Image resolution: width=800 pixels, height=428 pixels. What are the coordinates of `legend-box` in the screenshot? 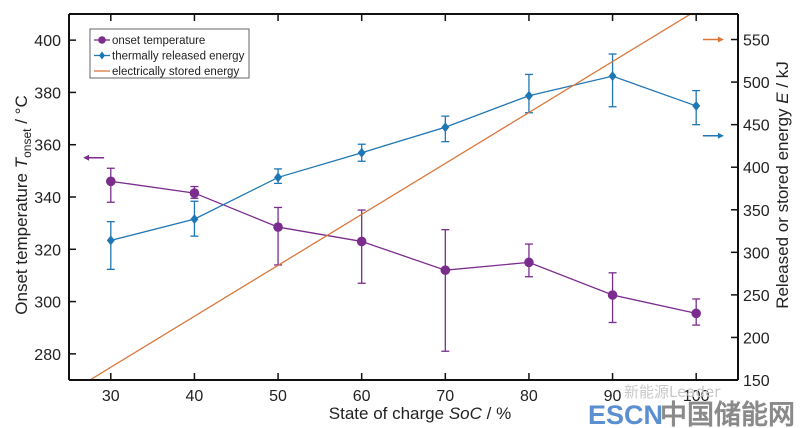 It's located at (169, 53).